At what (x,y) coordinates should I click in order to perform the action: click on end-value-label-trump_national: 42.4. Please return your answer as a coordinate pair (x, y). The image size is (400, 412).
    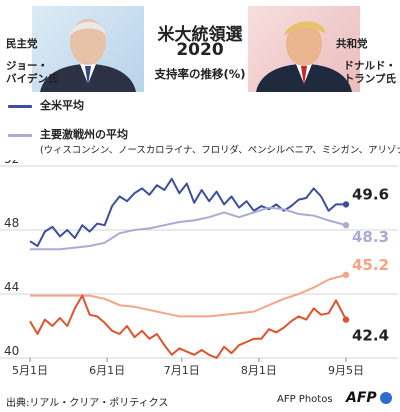
    Looking at the image, I should click on (370, 336).